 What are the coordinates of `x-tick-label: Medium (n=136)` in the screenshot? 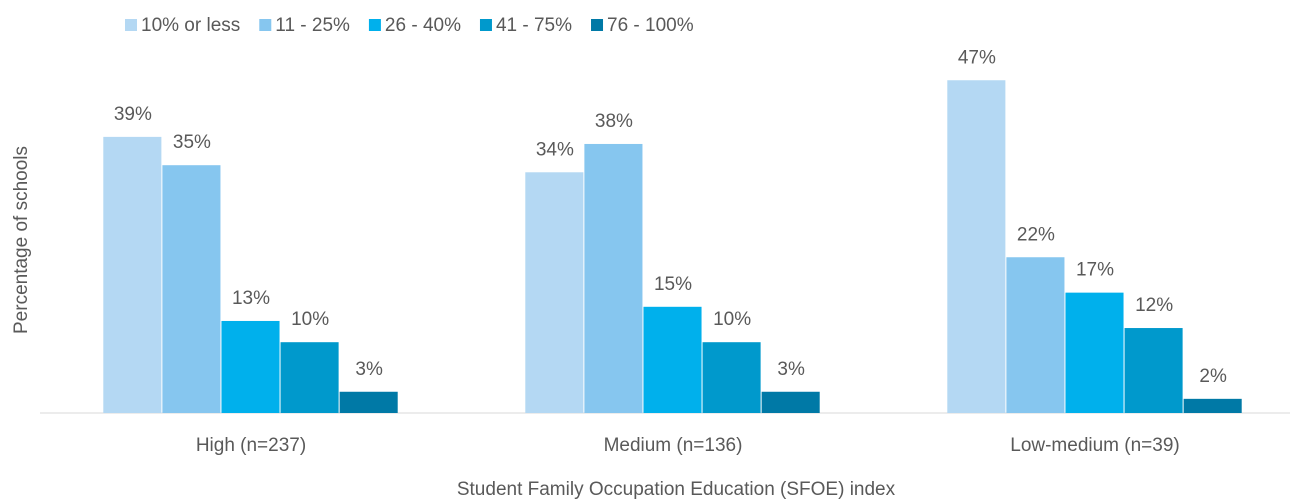 It's located at (673, 445).